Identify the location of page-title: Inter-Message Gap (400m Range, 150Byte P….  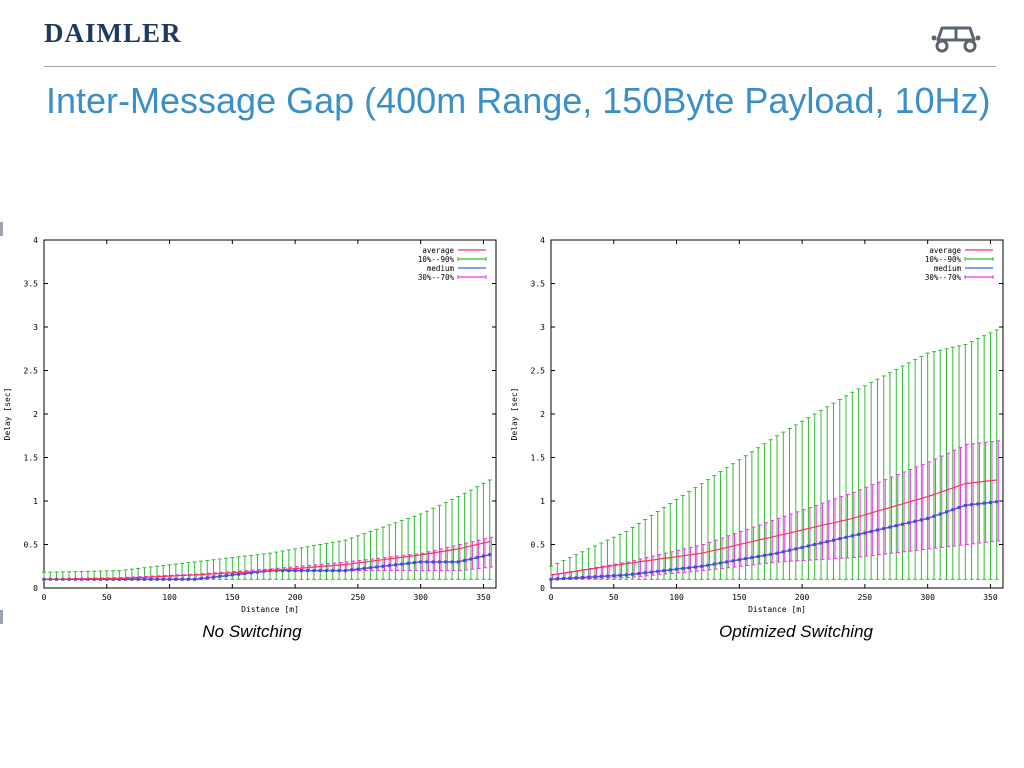
(518, 100).